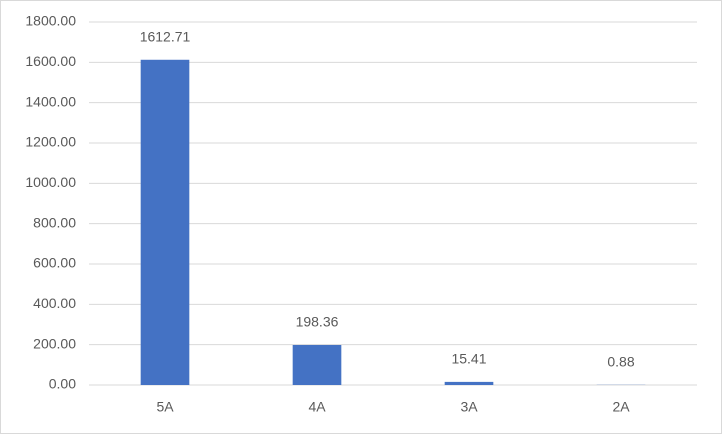 The width and height of the screenshot is (722, 434). Describe the element at coordinates (54, 303) in the screenshot. I see `y-tick-label: 400.00` at that location.